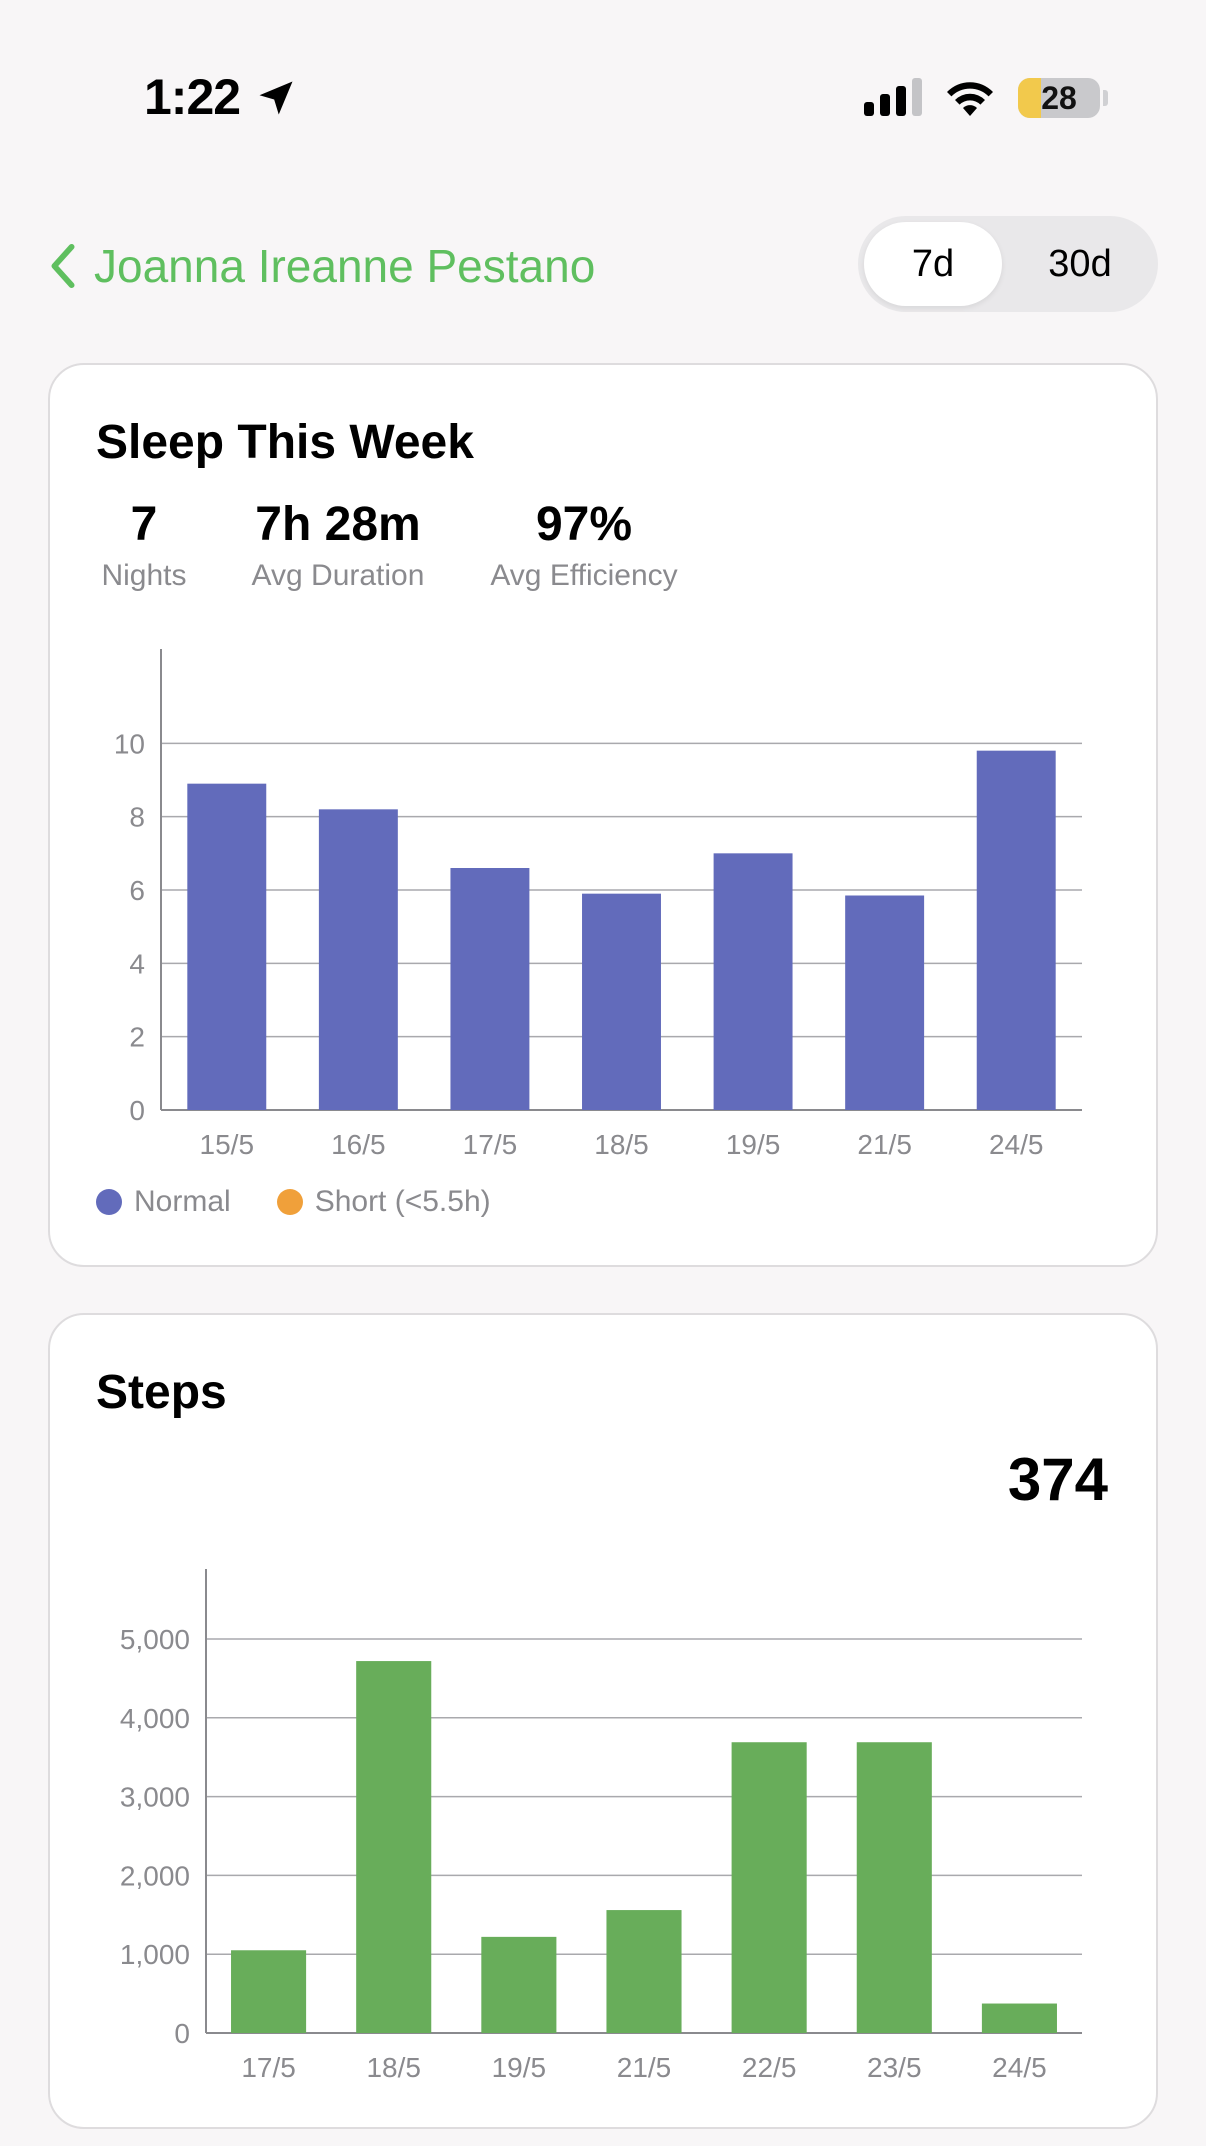  I want to click on steps-chart-x-tick-label: 24/5, so click(1019, 2067).